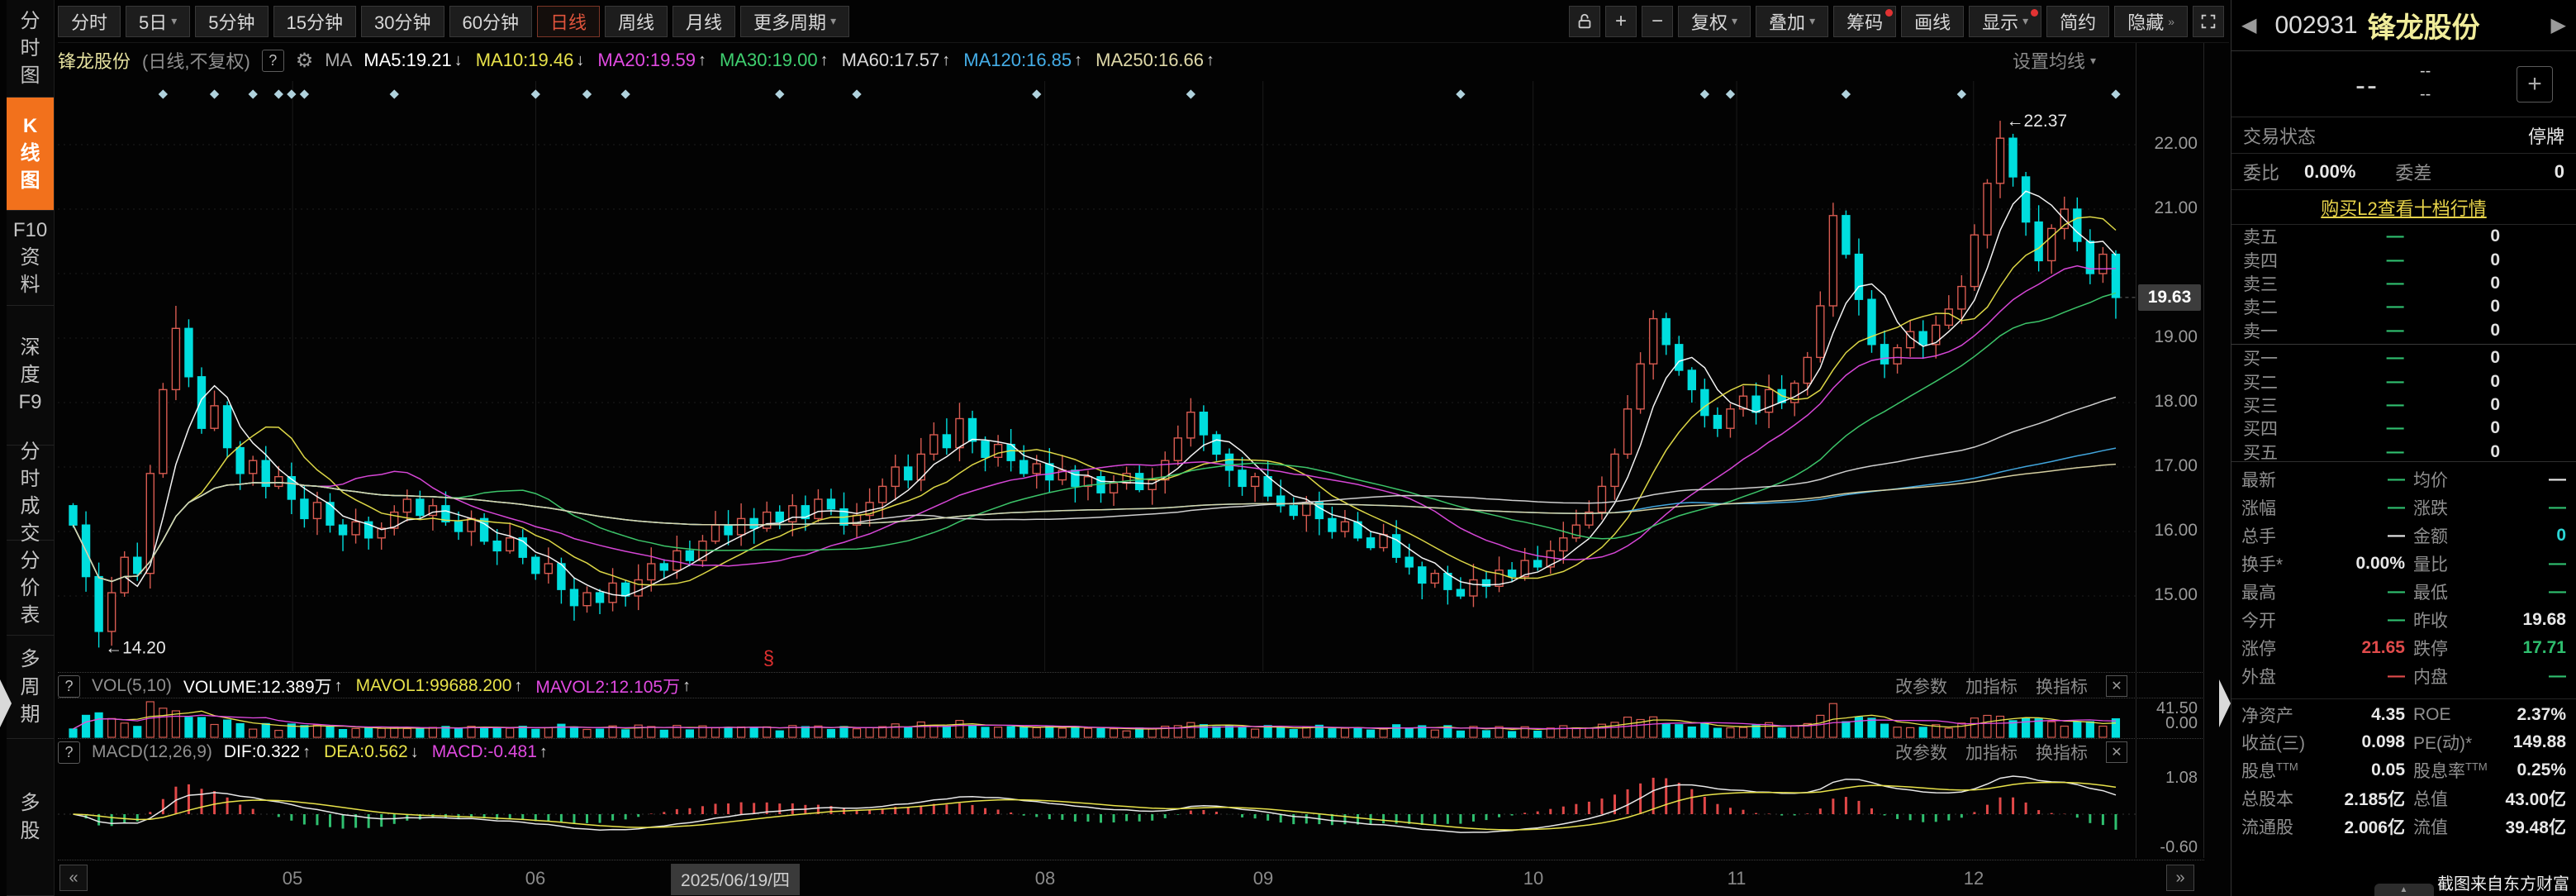 The height and width of the screenshot is (896, 2576). I want to click on gear-icon: ⚙, so click(304, 60).